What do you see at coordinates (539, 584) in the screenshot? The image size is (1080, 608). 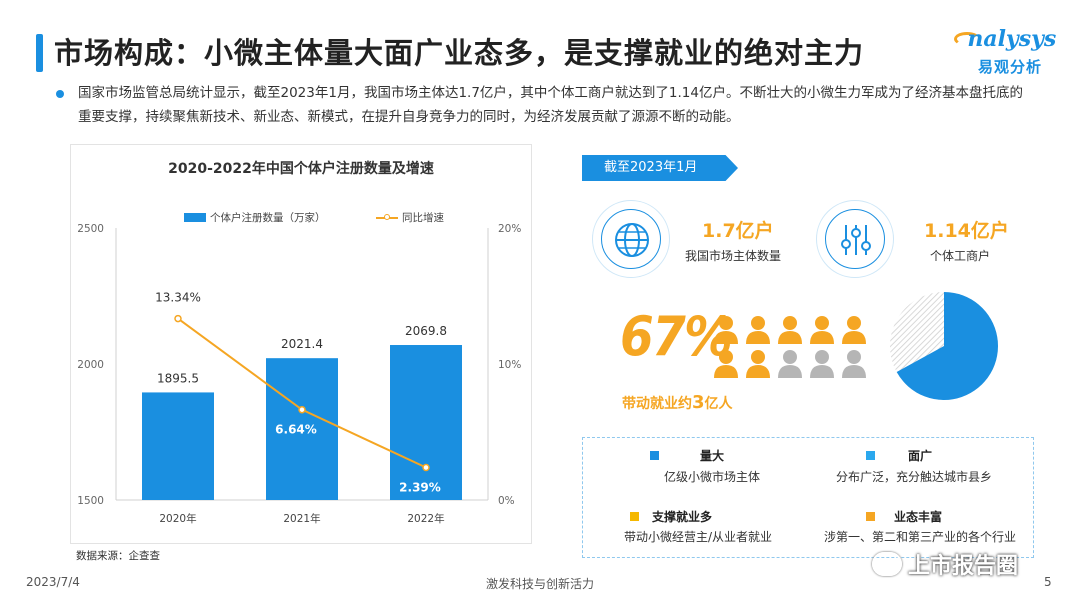 I see `footer-slogan: 激发科技与创新活力` at bounding box center [539, 584].